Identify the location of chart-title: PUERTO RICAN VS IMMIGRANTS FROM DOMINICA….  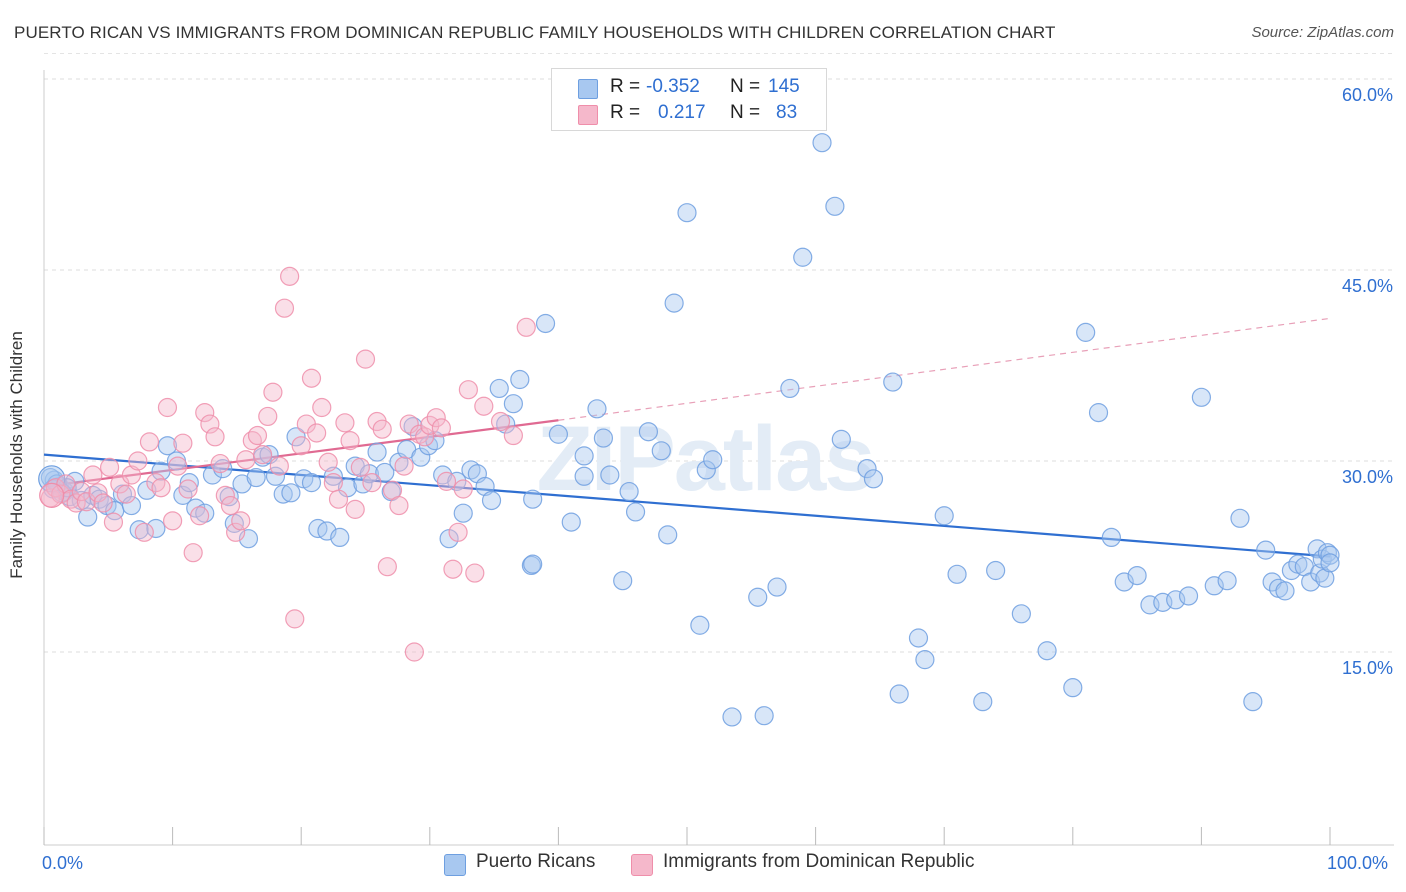
(535, 32).